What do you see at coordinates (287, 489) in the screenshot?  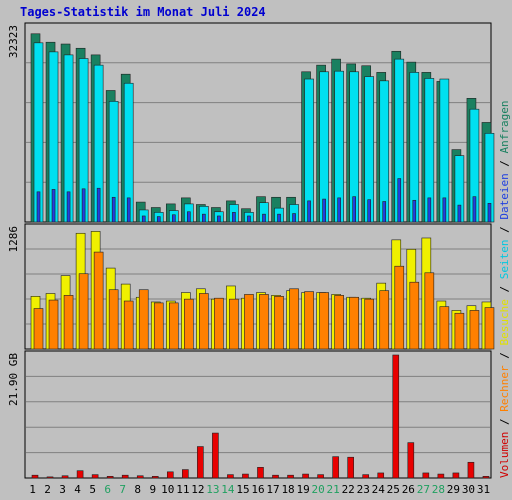 I see `x-tick-label-day-18: 18` at bounding box center [287, 489].